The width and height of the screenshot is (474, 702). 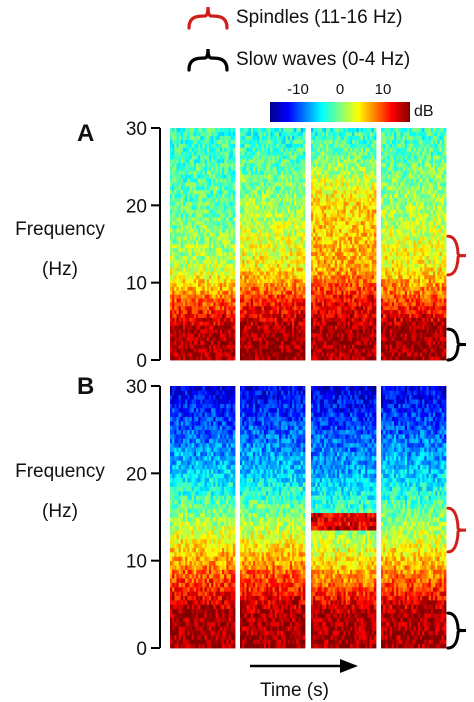 What do you see at coordinates (141, 649) in the screenshot?
I see `y-tick-label: 0` at bounding box center [141, 649].